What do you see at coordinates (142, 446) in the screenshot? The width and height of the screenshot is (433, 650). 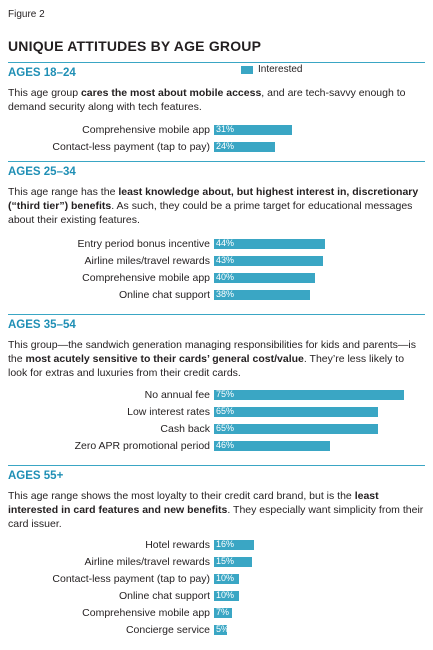 I see `category-label: Zero APR promotional period` at bounding box center [142, 446].